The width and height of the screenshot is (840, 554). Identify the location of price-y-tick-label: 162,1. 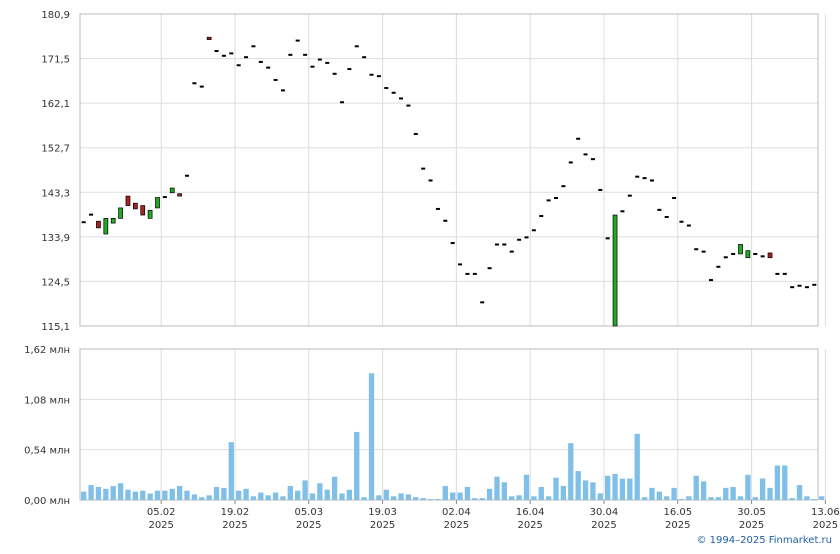
(55, 104).